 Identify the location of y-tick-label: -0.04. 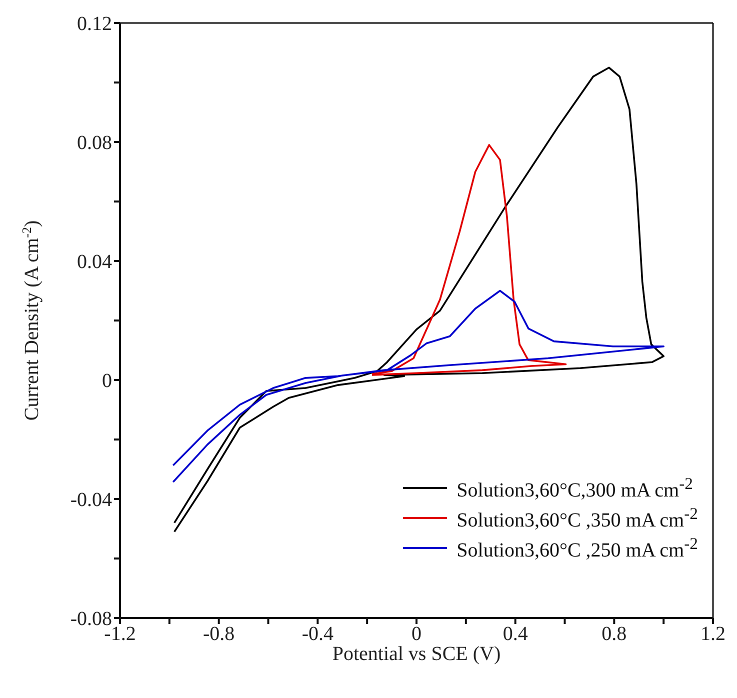
(91, 500).